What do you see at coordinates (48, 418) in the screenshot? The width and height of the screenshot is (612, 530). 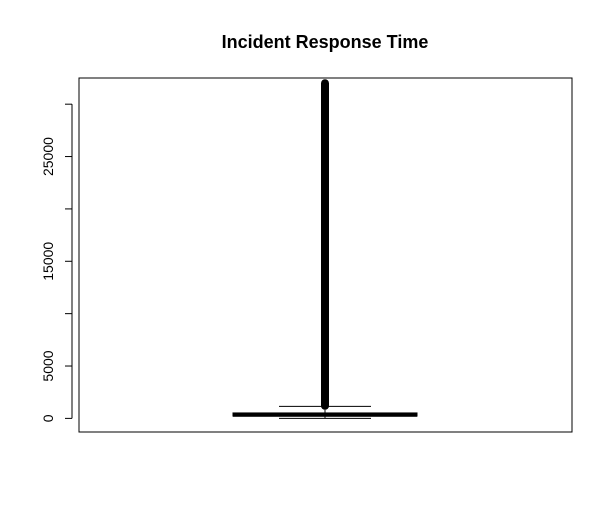 I see `y-tick-label: 0` at bounding box center [48, 418].